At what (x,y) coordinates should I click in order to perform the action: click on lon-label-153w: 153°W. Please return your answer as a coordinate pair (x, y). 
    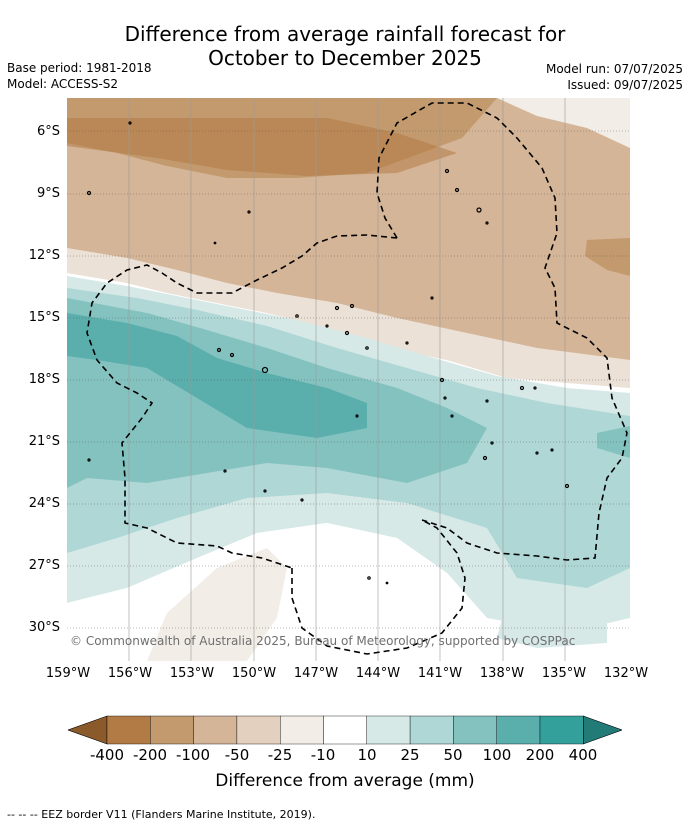
    Looking at the image, I should click on (192, 673).